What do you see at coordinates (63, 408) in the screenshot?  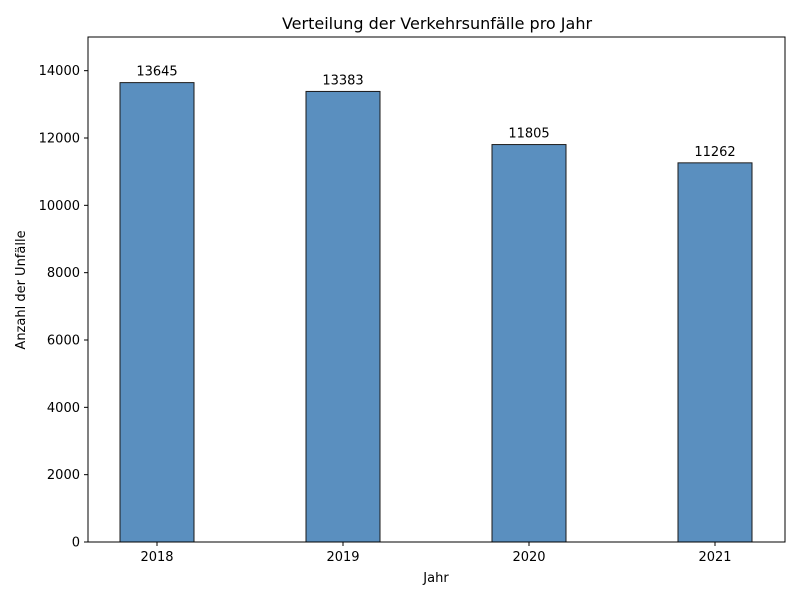 I see `y-tick-label-4000: 4000` at bounding box center [63, 408].